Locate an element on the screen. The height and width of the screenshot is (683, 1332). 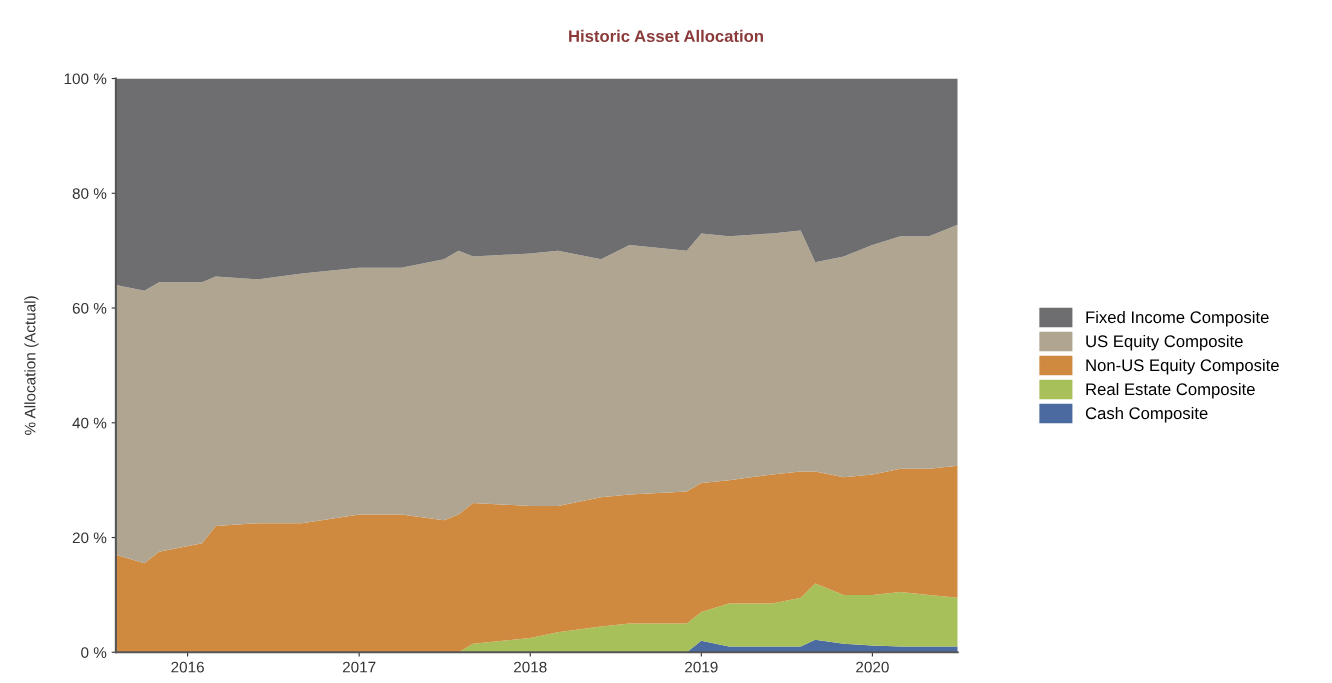
y-tick-label: 100 % is located at coordinates (85, 79).